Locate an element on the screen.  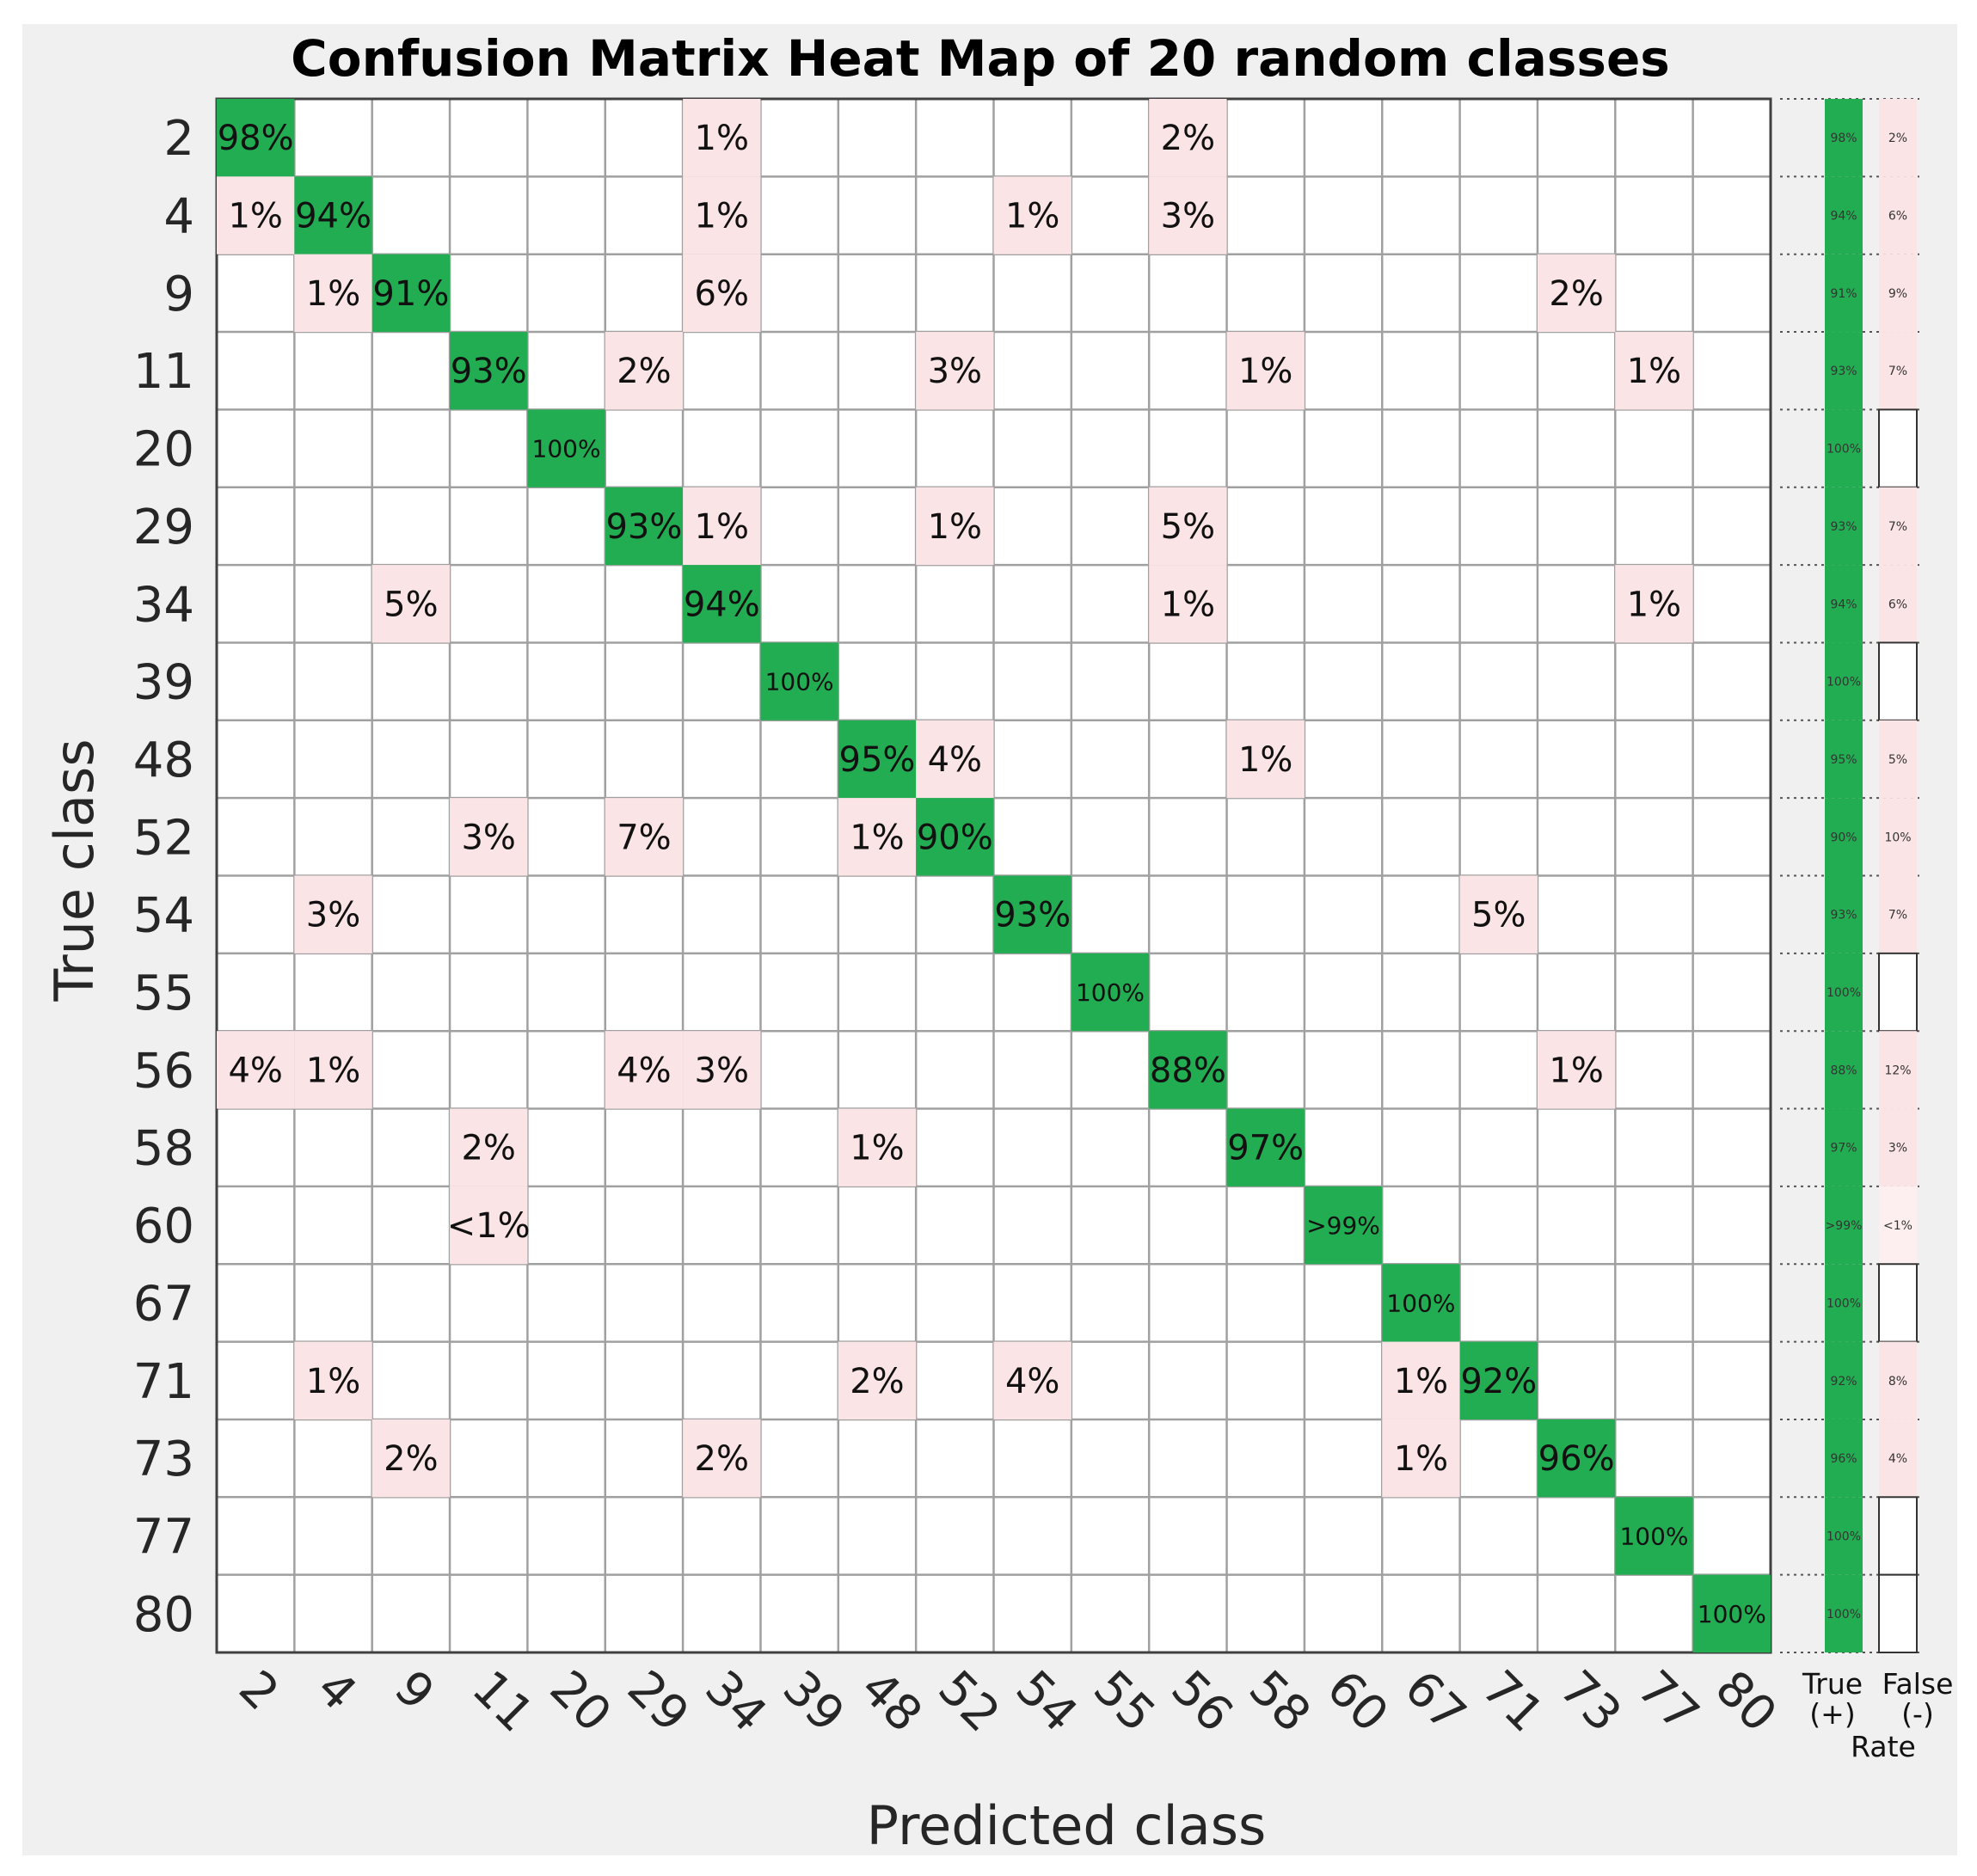
tp-rate-value: 90% is located at coordinates (1843, 837).